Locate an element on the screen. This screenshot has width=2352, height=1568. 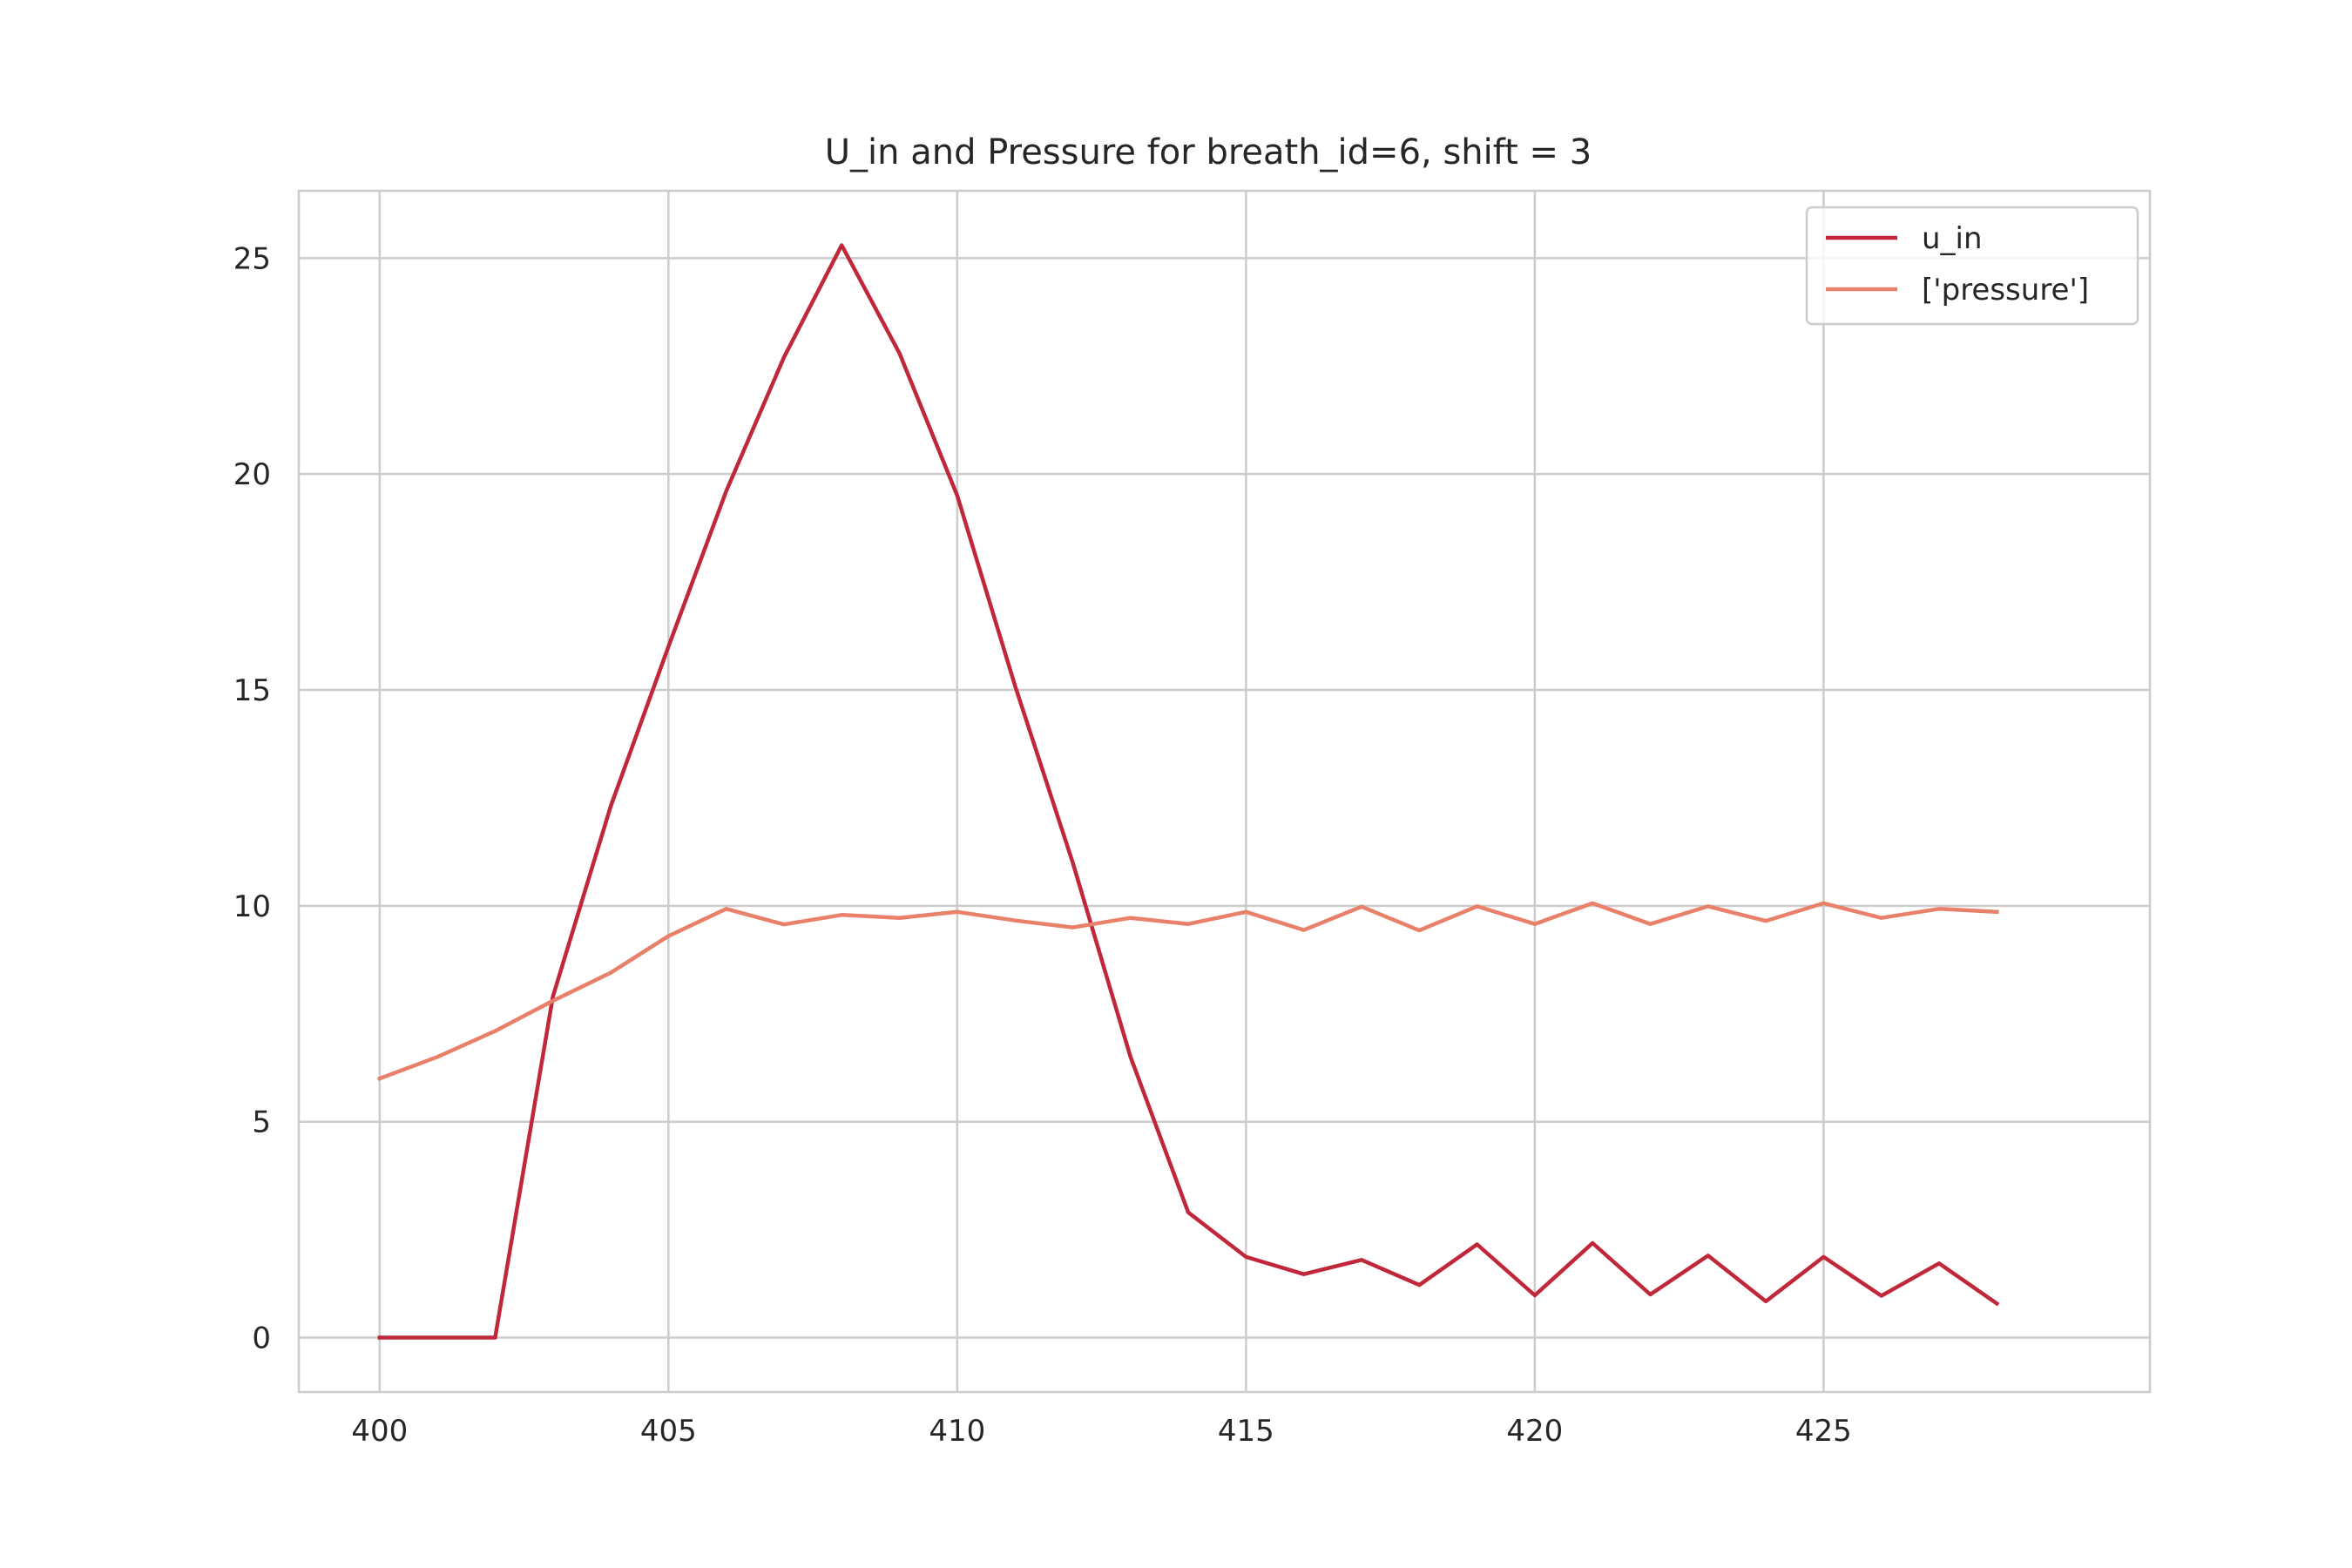
y-tick-label: 15 is located at coordinates (252, 690).